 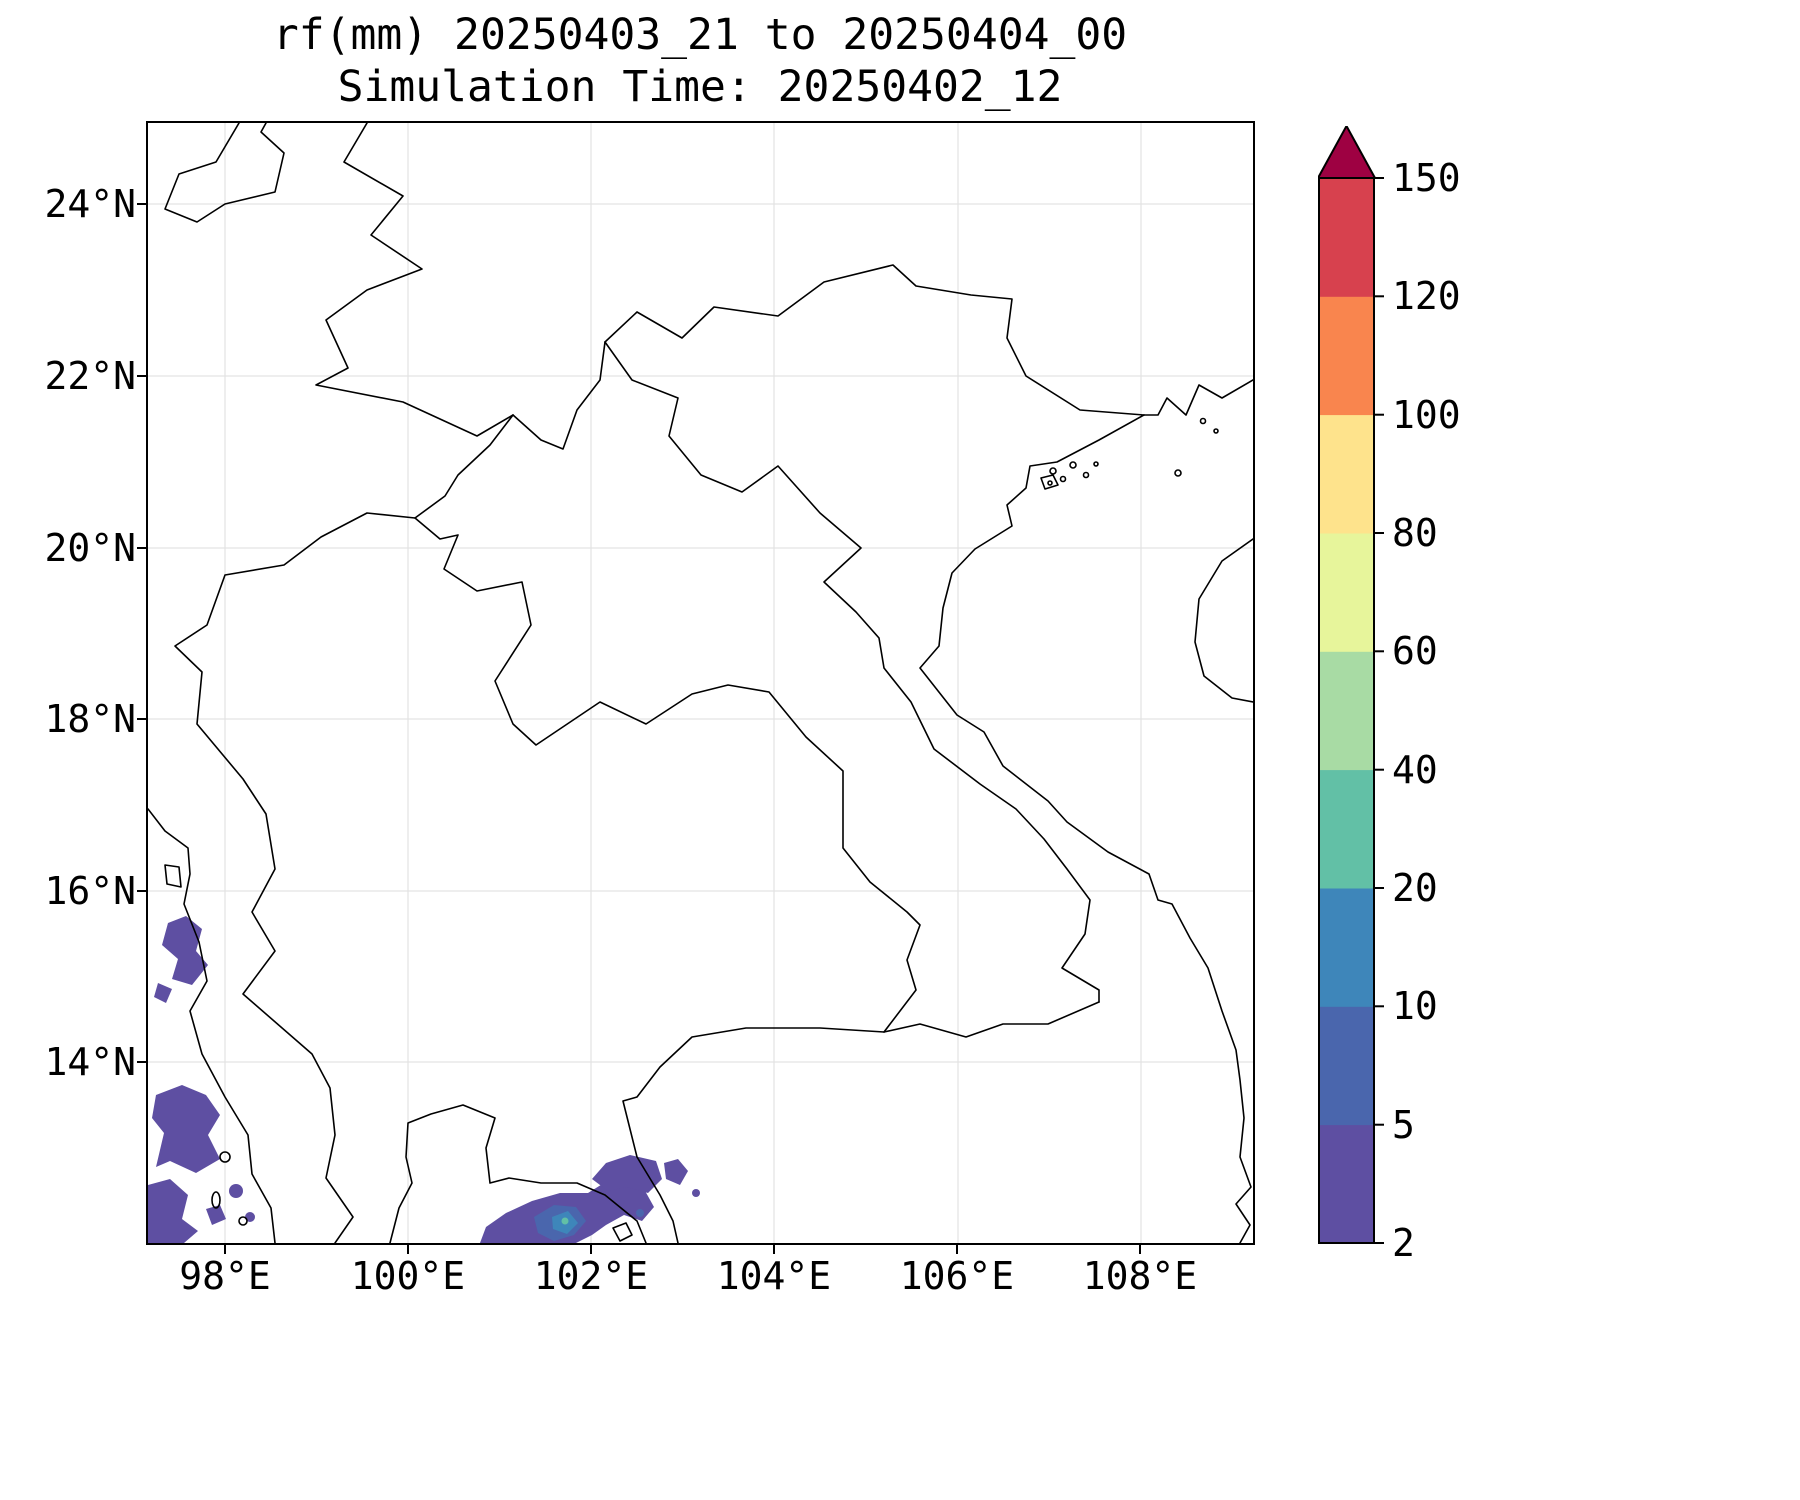 I want to click on rainfall-patches, so click(x=424, y=1079).